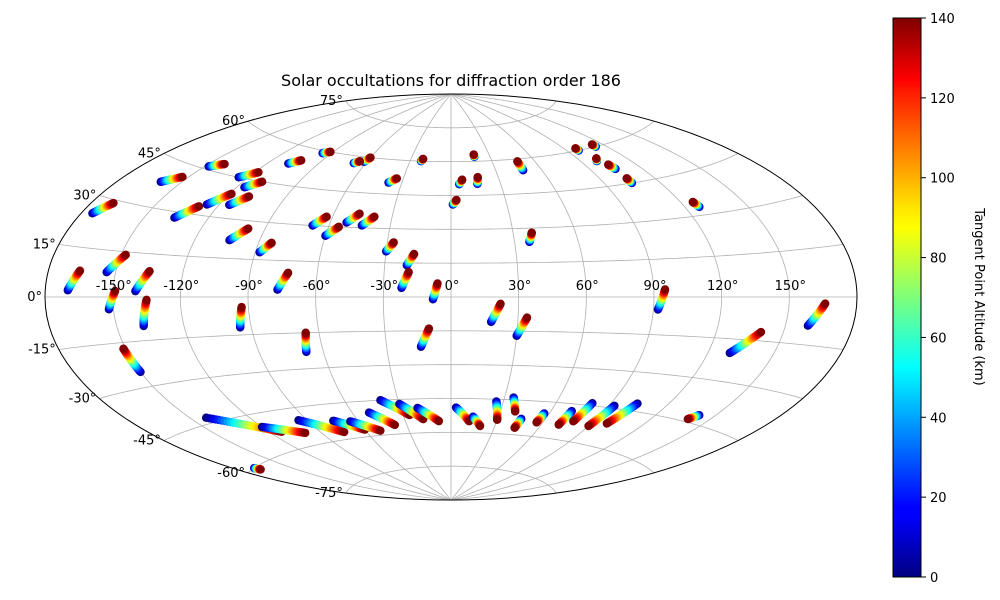  I want to click on colorbar-gradient, so click(907, 297).